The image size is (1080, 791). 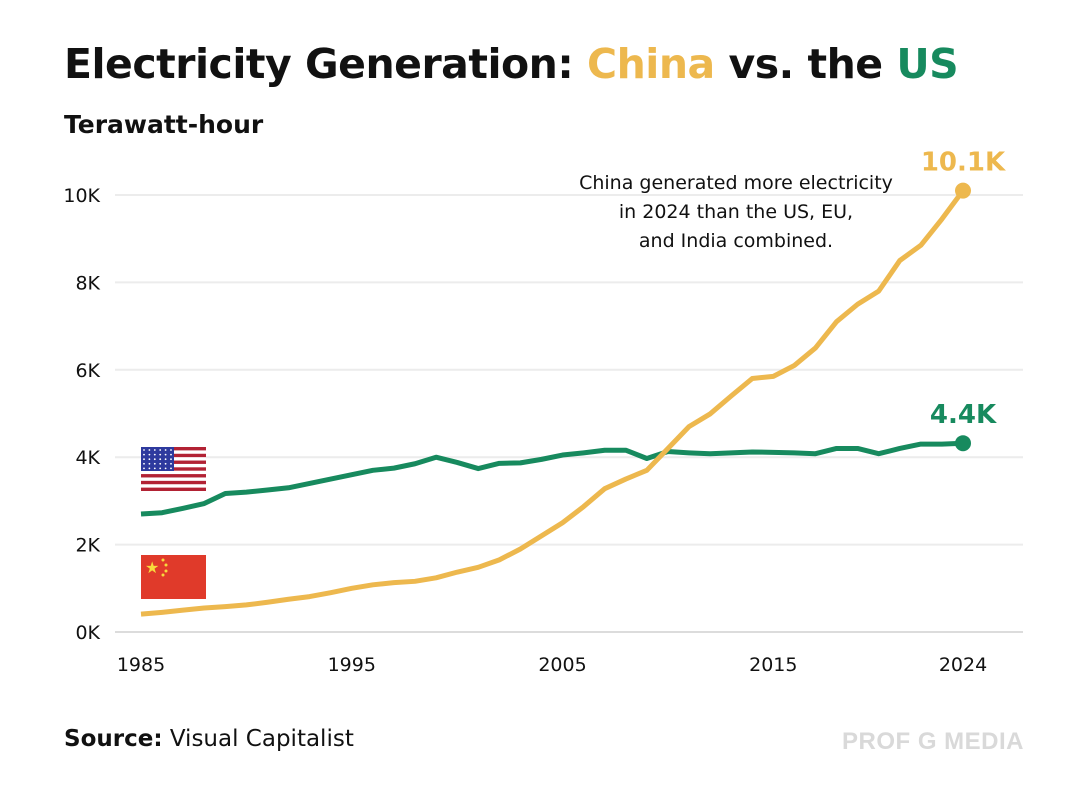 What do you see at coordinates (963, 443) in the screenshot?
I see `end-point-us` at bounding box center [963, 443].